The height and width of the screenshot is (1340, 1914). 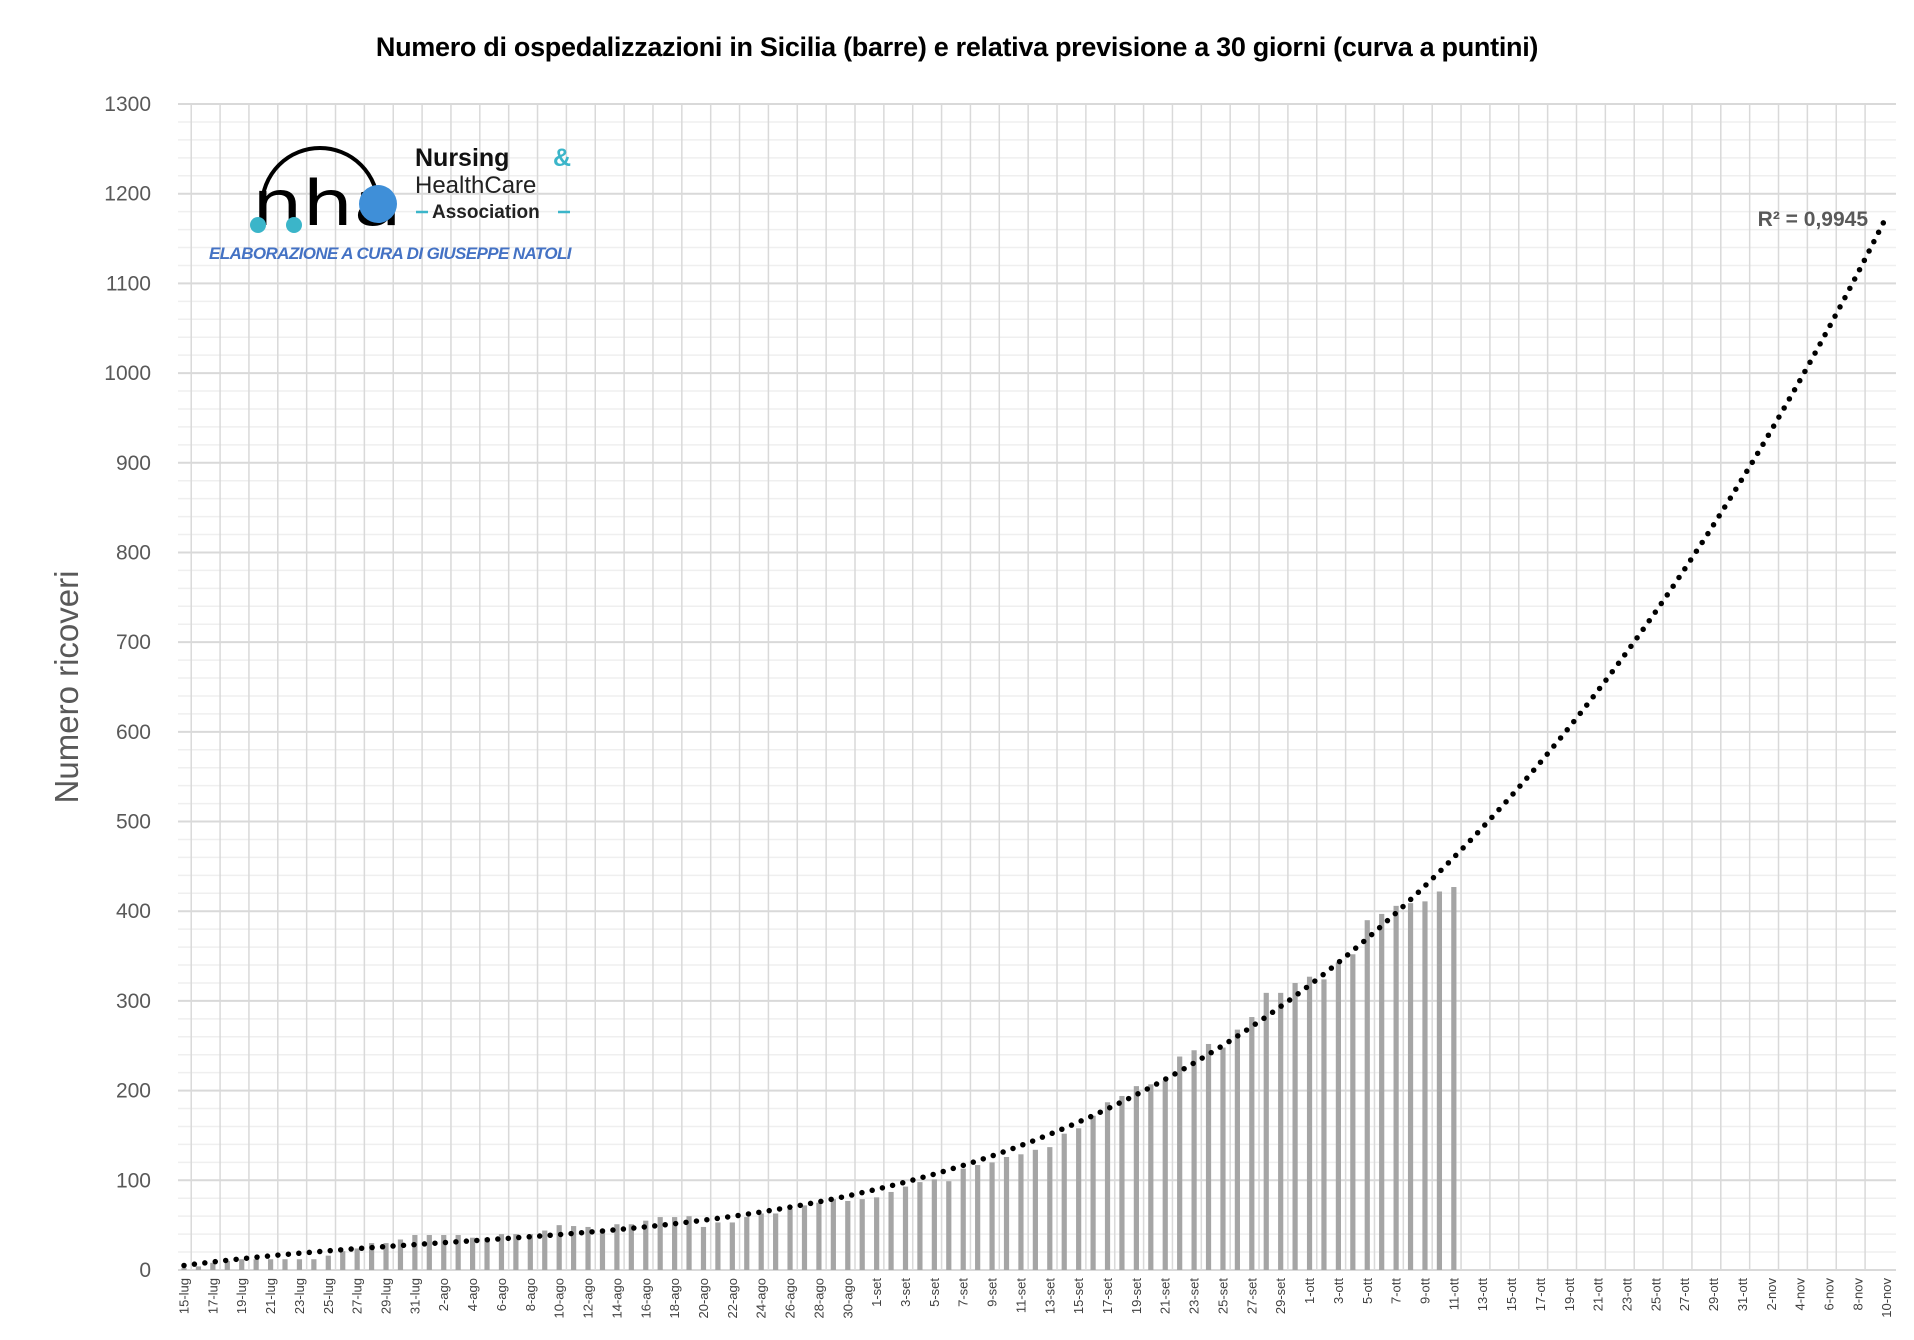 I want to click on x-tick-label: 2-ago, so click(x=443, y=1294).